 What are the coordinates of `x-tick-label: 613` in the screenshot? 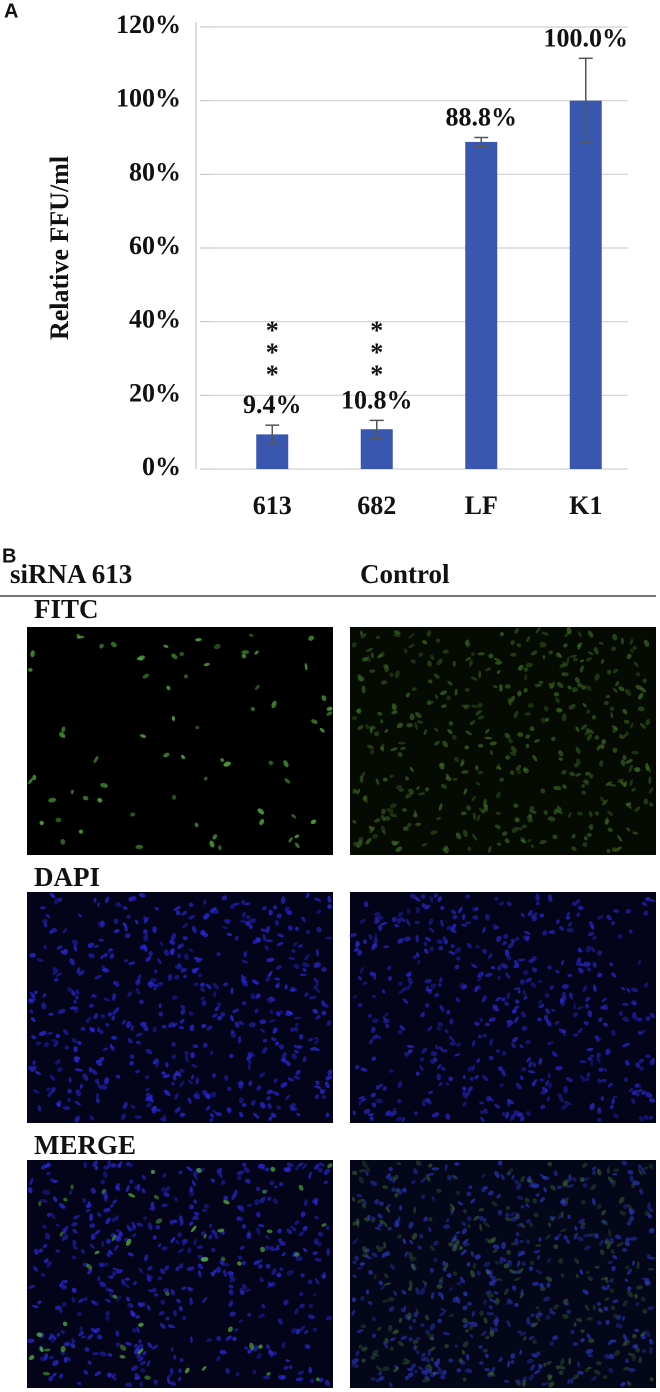 It's located at (272, 505).